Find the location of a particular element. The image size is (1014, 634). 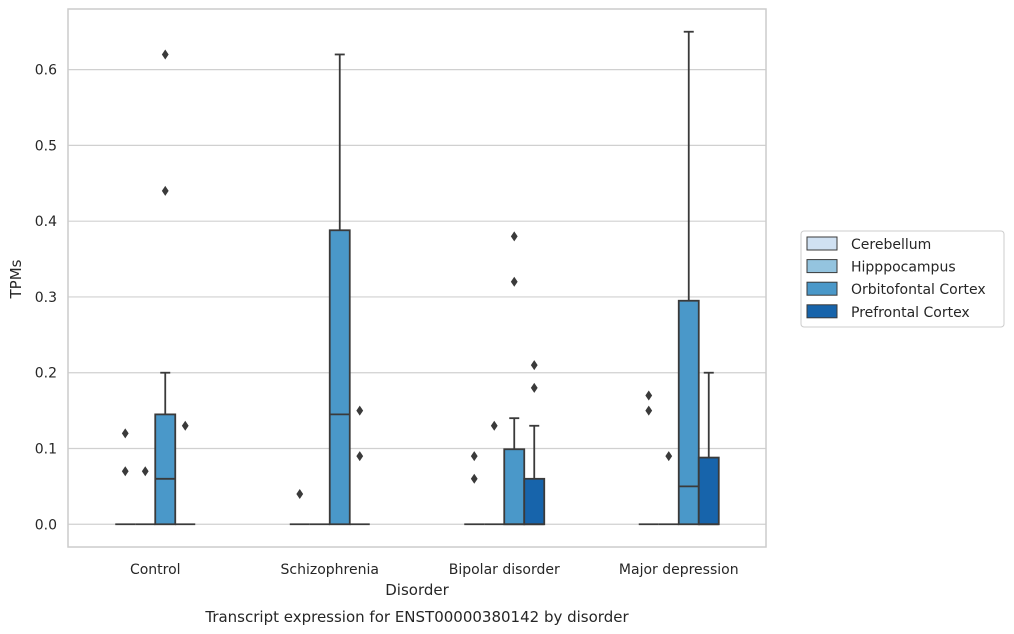

x-tick-label: Control is located at coordinates (155, 570).